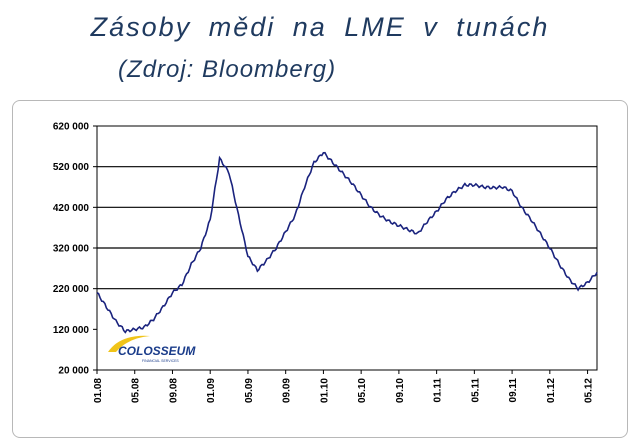 The width and height of the screenshot is (640, 443). What do you see at coordinates (438, 390) in the screenshot?
I see `x-tick-label: 01.11` at bounding box center [438, 390].